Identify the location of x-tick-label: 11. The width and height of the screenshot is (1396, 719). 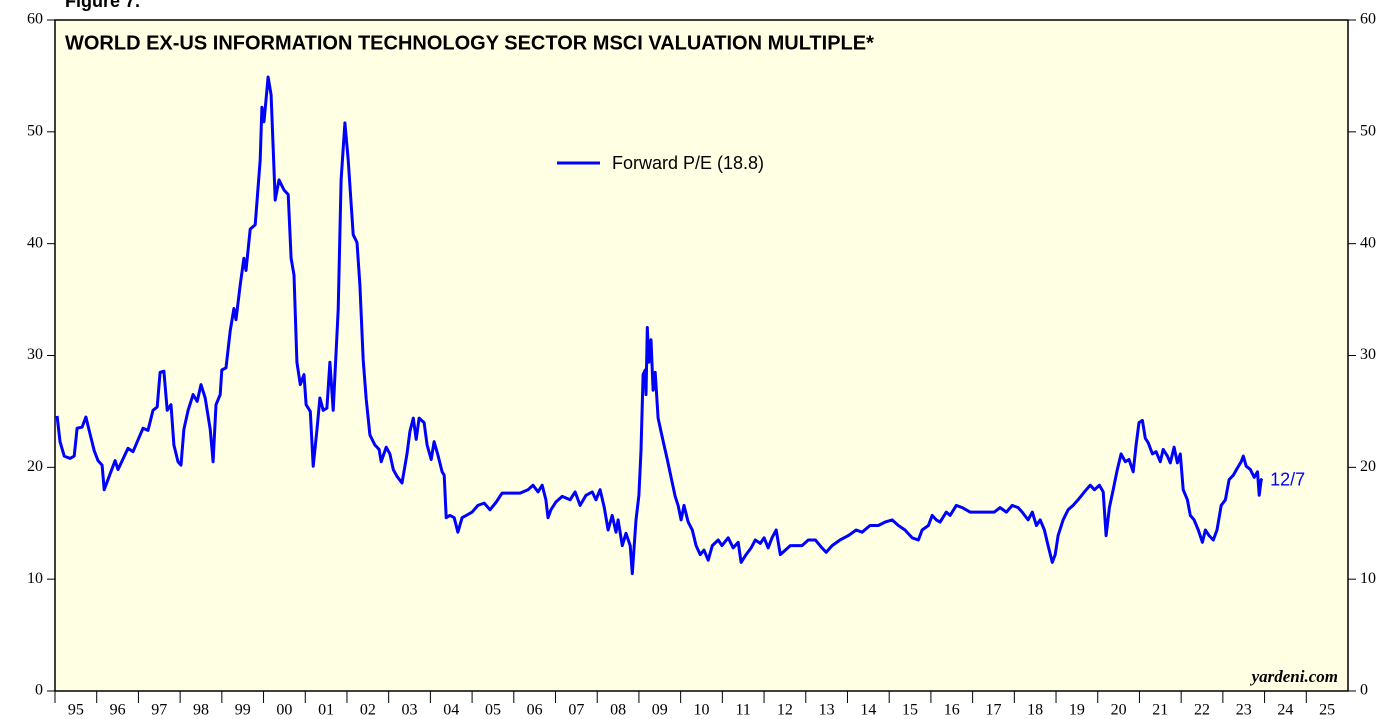
(743, 710).